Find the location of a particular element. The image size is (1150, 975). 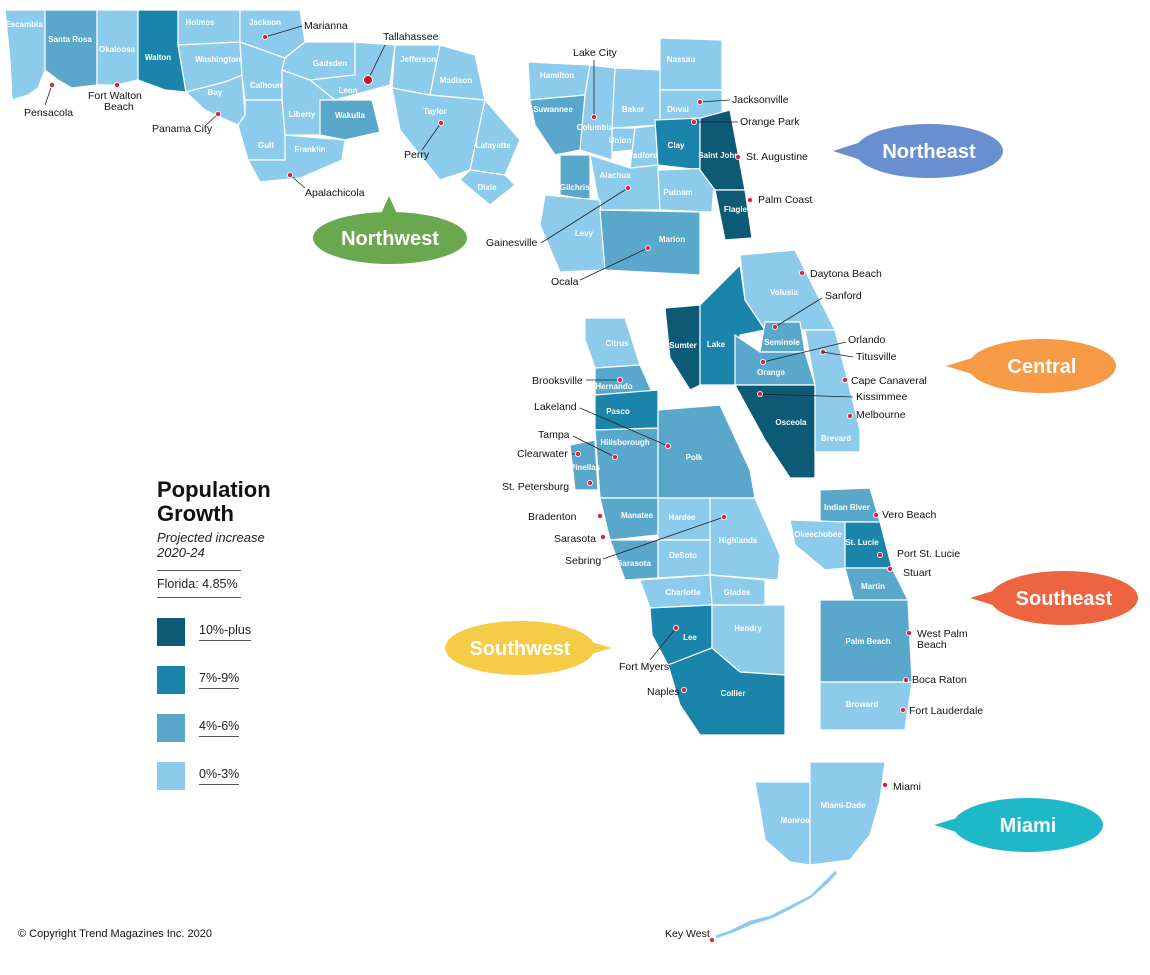

county-orange is located at coordinates (775, 359).